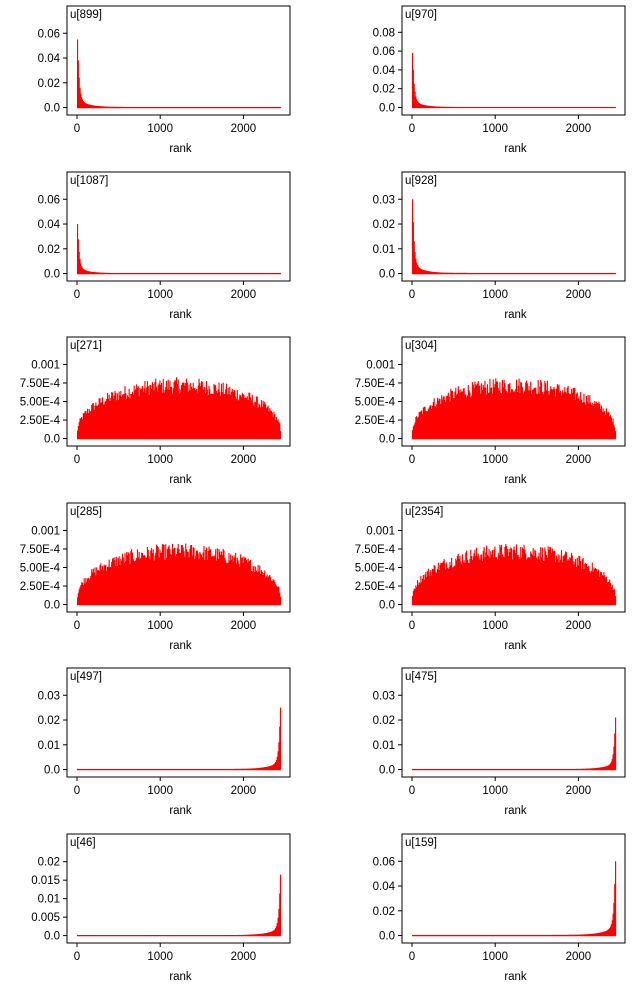  What do you see at coordinates (45, 918) in the screenshot?
I see `y-tick-label: 0.005` at bounding box center [45, 918].